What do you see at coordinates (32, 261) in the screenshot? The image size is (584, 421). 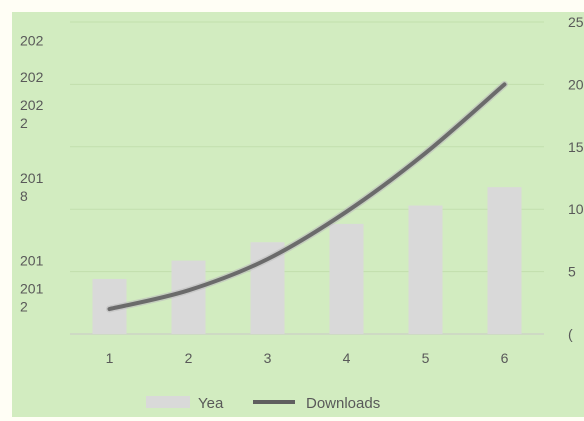 I see `left-tick-label: 201` at bounding box center [32, 261].